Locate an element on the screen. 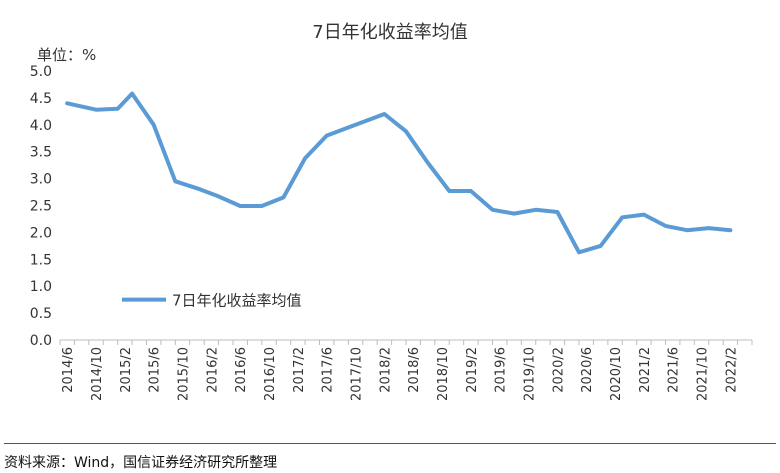 This screenshot has height=473, width=780. x-tick-label: 2015/6 is located at coordinates (155, 370).